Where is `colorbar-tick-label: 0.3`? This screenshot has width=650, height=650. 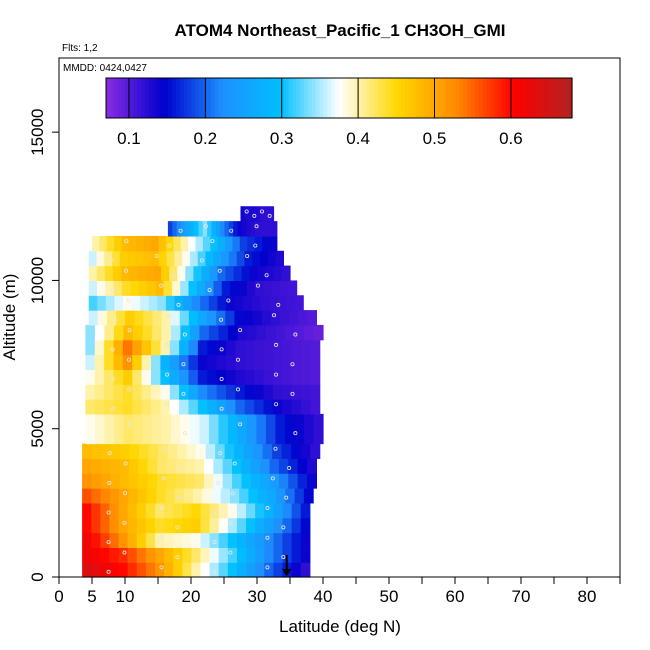 colorbar-tick-label: 0.3 is located at coordinates (282, 138).